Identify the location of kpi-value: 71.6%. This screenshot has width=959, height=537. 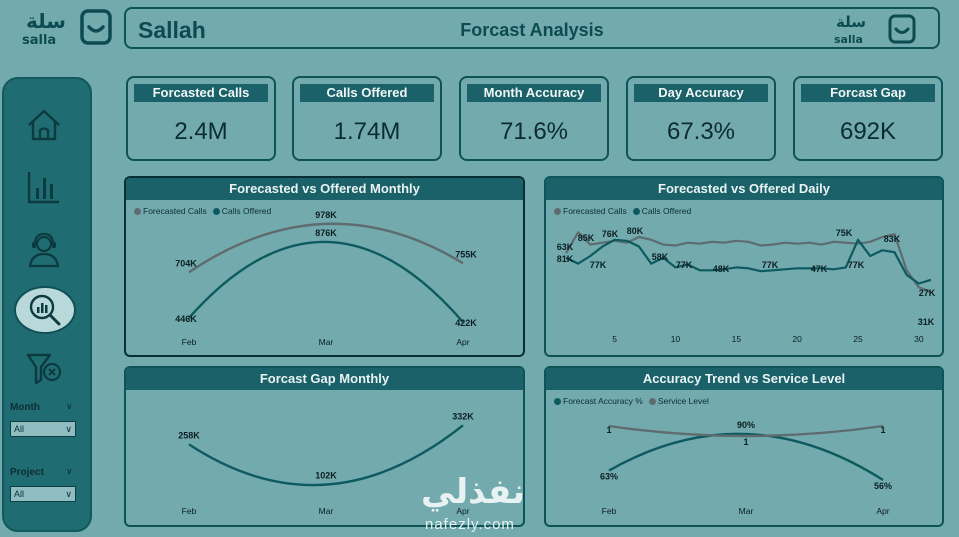
(534, 131).